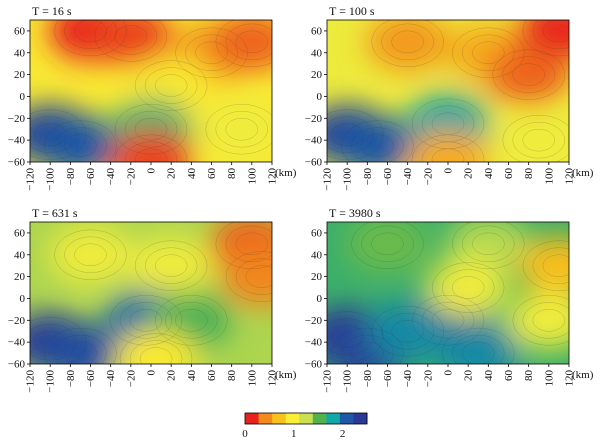 The image size is (600, 443). Describe the element at coordinates (52, 11) in the screenshot. I see `panel-title: T = 16 s` at that location.